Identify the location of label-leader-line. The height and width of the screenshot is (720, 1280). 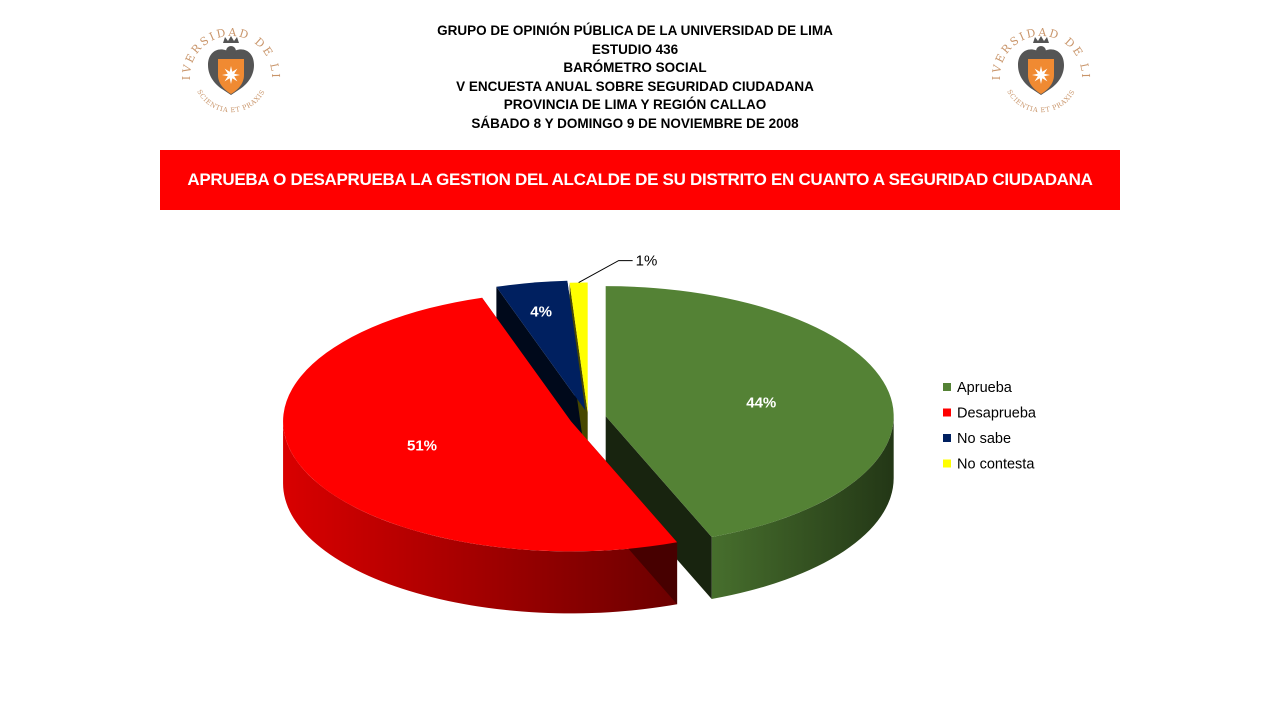
(605, 272).